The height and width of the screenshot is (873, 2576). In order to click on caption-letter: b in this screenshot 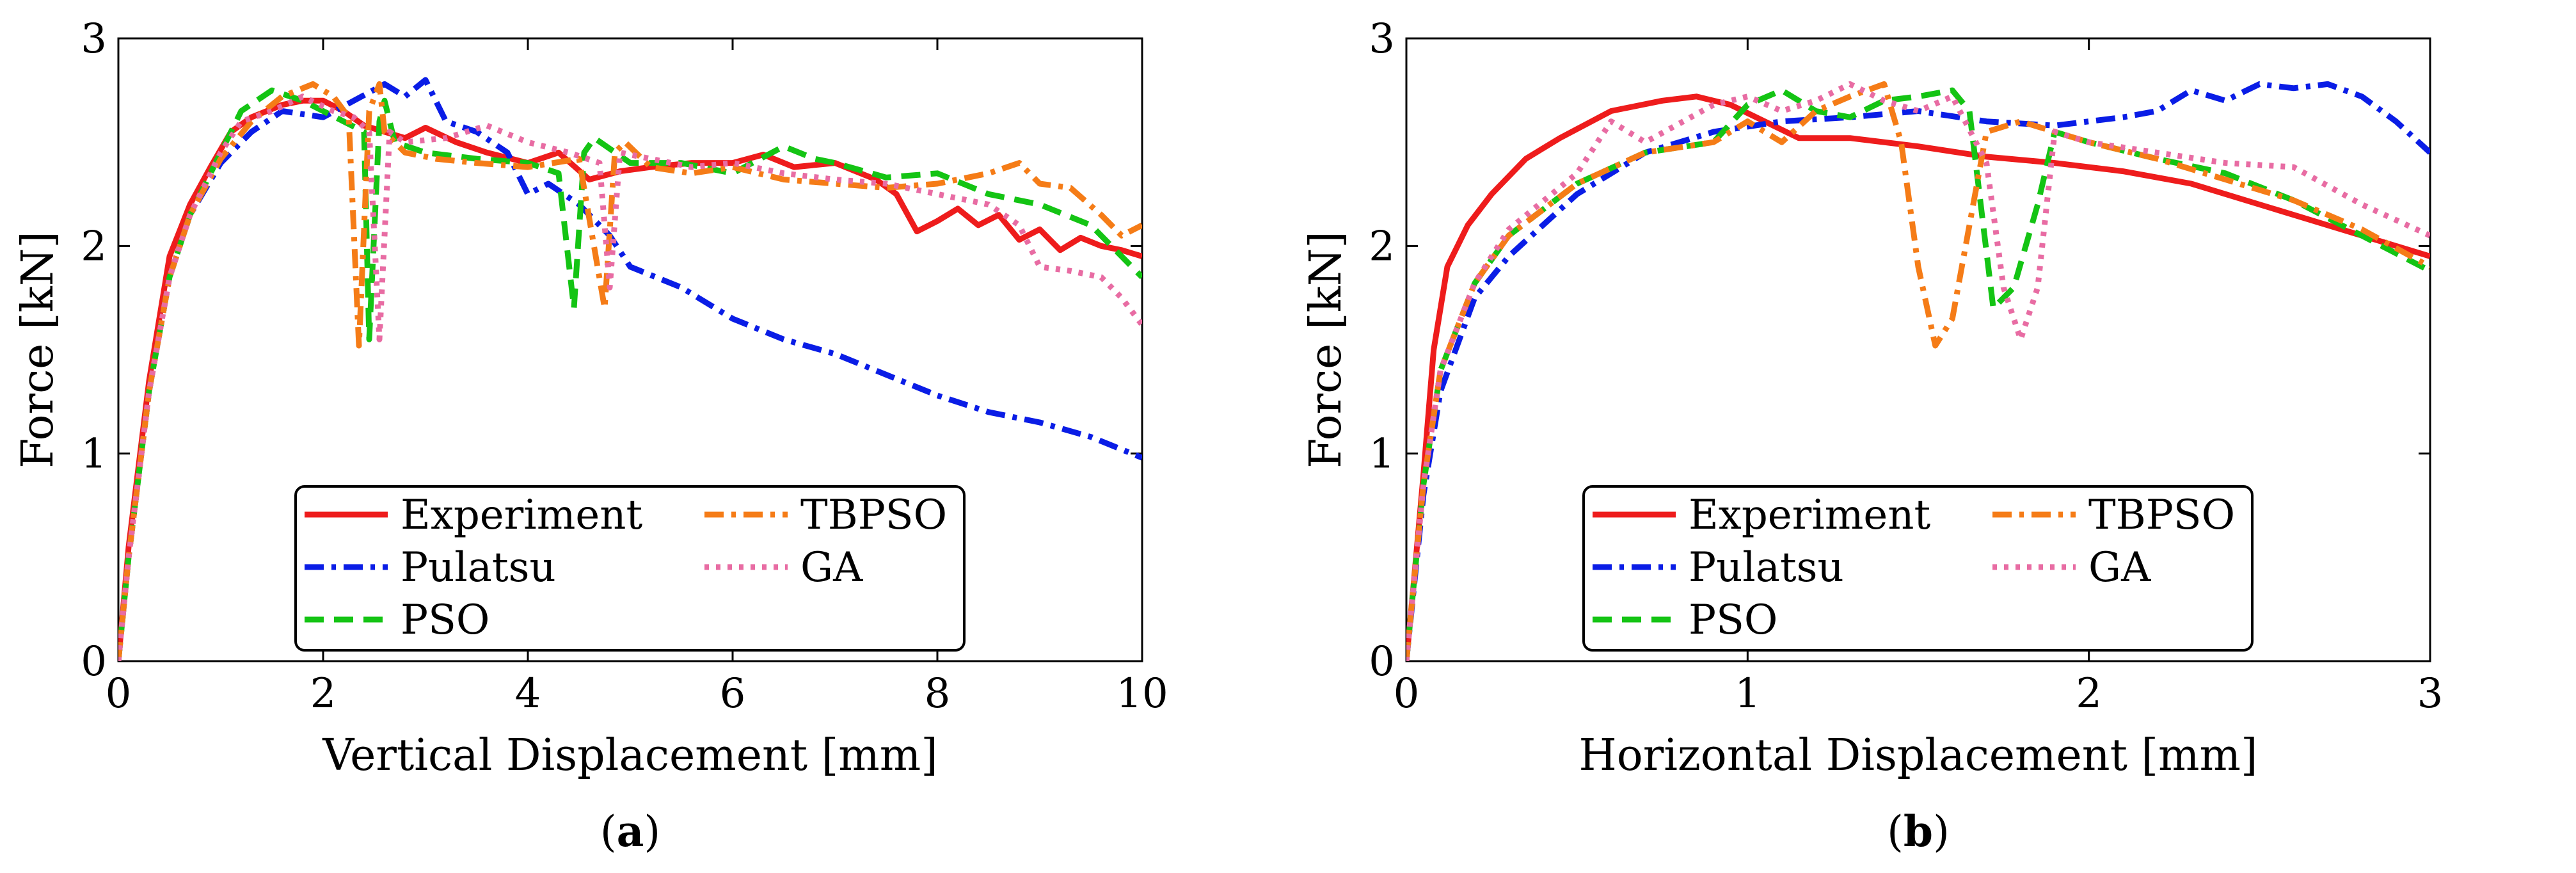, I will do `click(1919, 831)`.